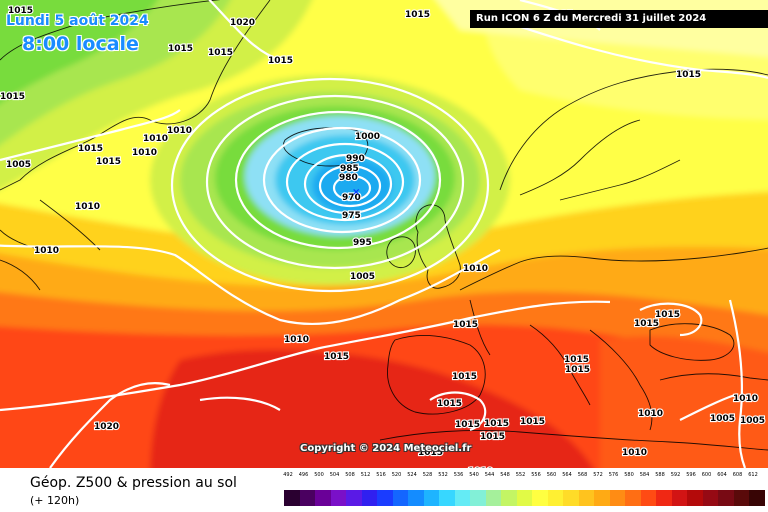 The image size is (768, 512). Describe the element at coordinates (367, 137) in the screenshot. I see `isobar-label: 1000` at that location.